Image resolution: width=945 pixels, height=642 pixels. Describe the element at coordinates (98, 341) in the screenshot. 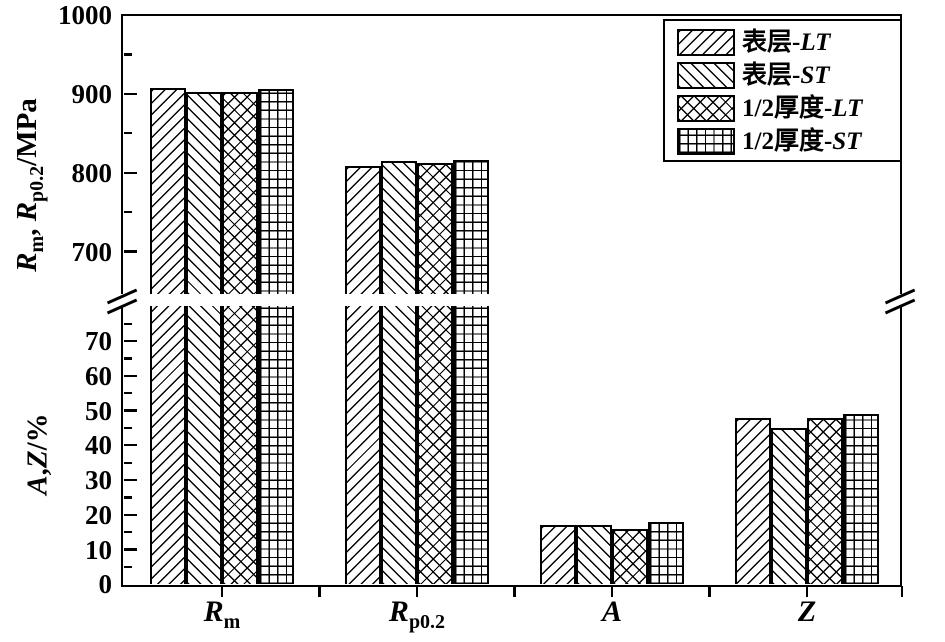

I see `y-tick-label-70: 70` at that location.